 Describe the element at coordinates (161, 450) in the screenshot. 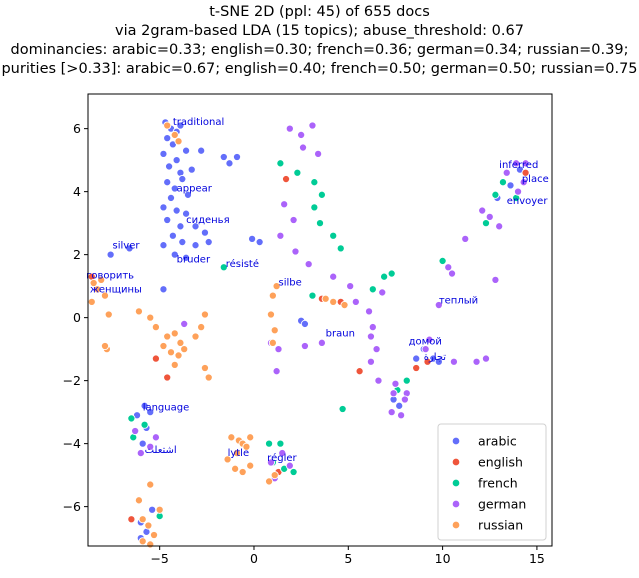

I see `annotation-label: اشتعلت` at that location.